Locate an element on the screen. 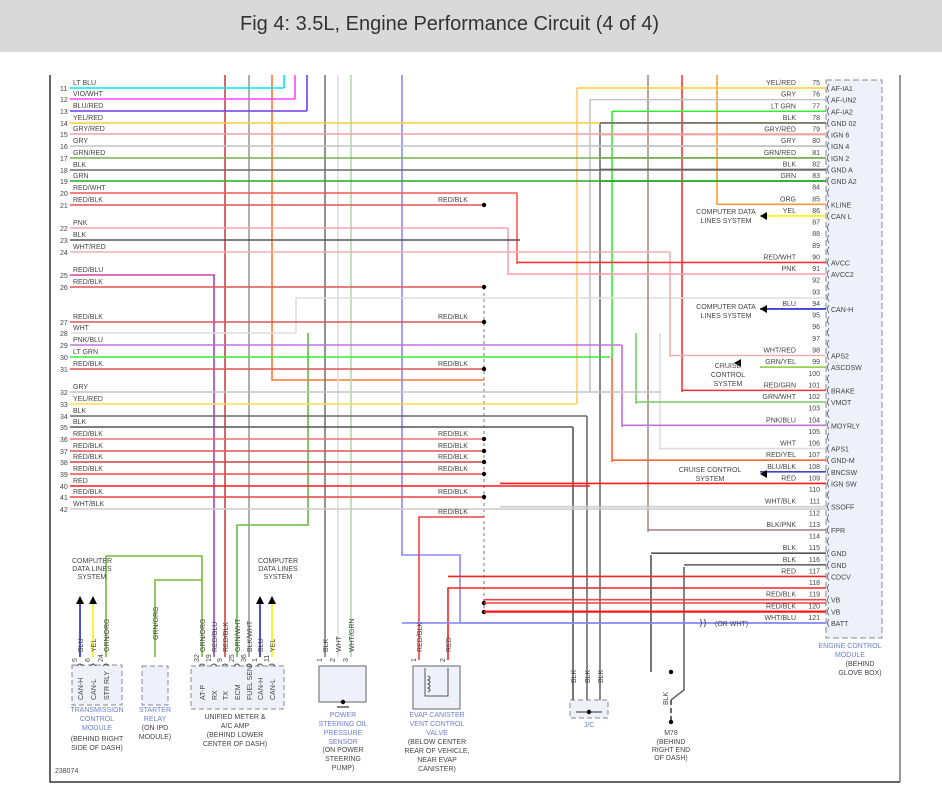  left-wire-label: RED/BLU is located at coordinates (88, 270).